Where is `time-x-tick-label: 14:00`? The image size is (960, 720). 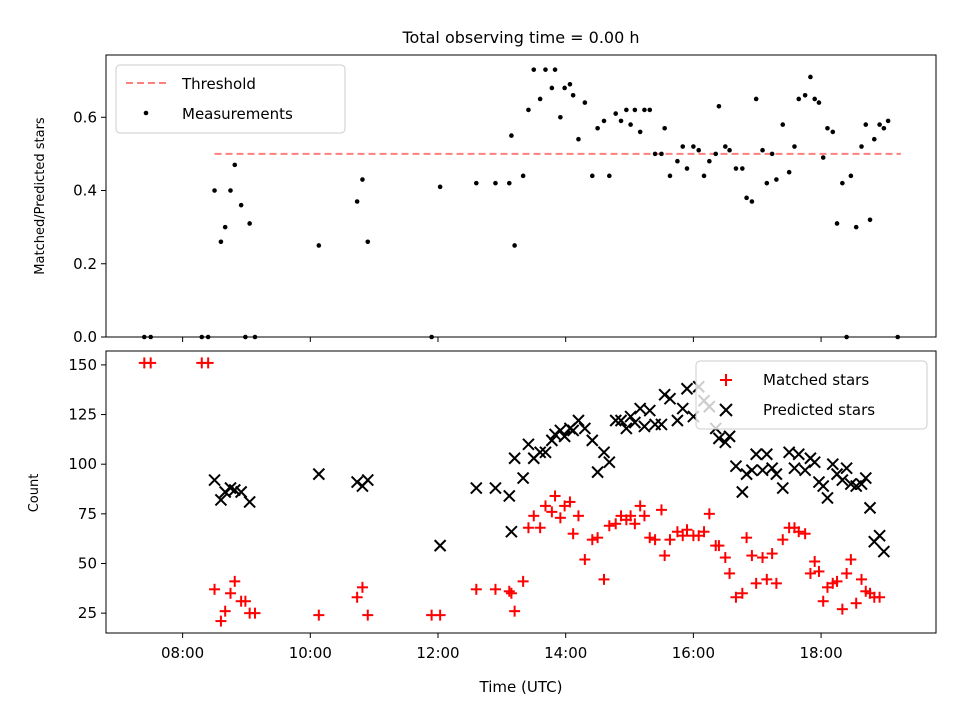
time-x-tick-label: 14:00 is located at coordinates (565, 653).